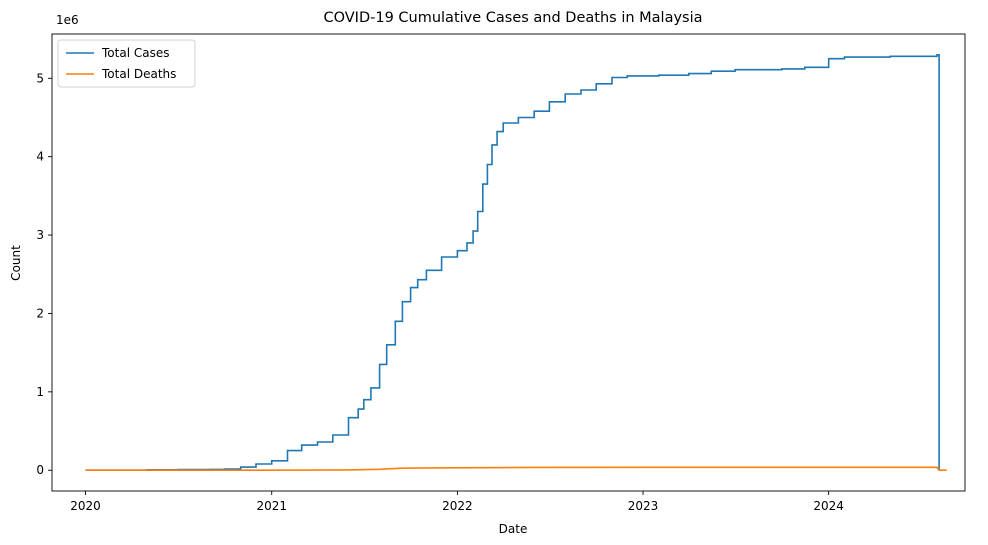  I want to click on x-tick-label: 2022, so click(457, 506).